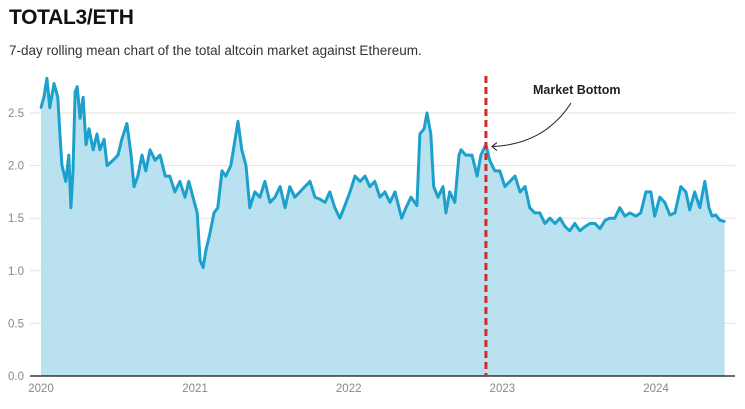  Describe the element at coordinates (349, 389) in the screenshot. I see `x-tick-label: 2022` at that location.